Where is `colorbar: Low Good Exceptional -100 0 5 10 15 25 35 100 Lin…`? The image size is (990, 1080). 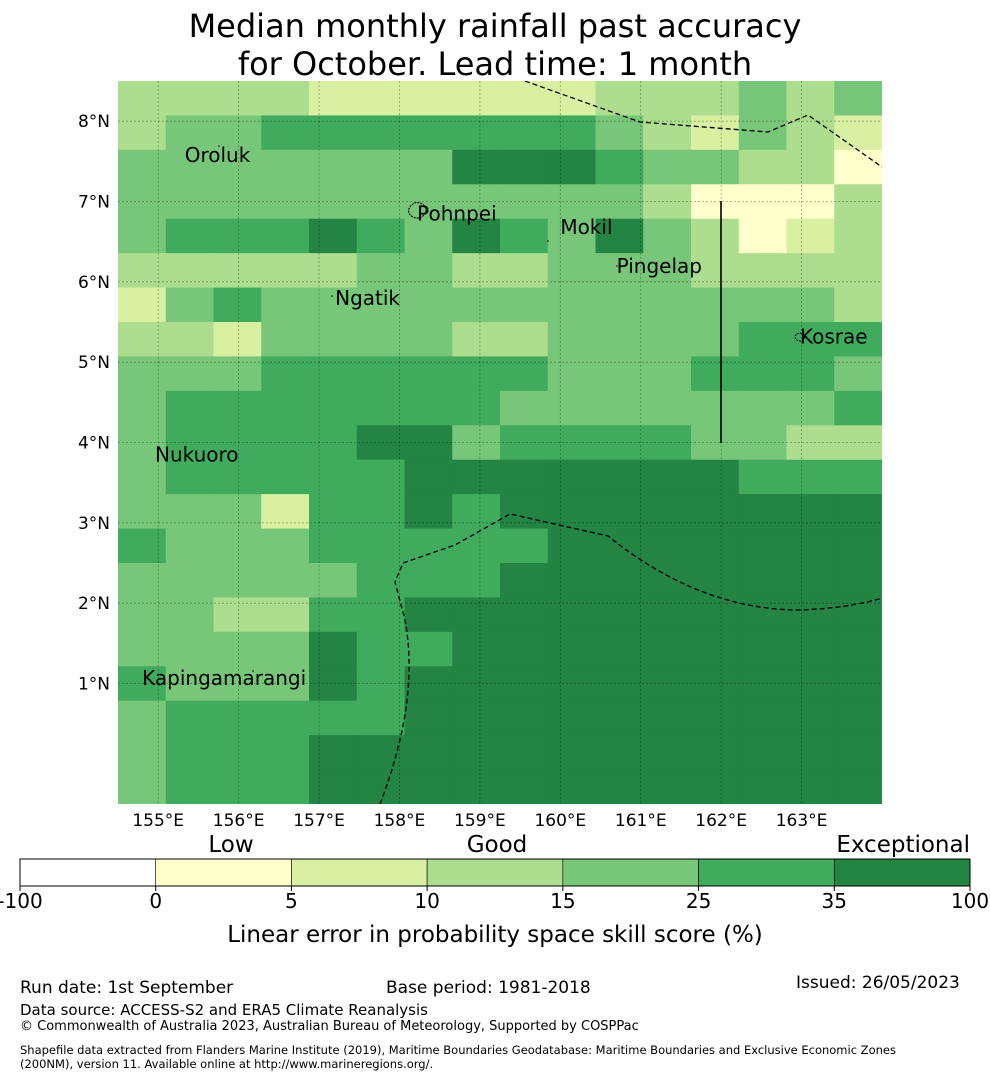 colorbar: Low Good Exceptional -100 0 5 10 15 25 35 100 Lin… is located at coordinates (494, 890).